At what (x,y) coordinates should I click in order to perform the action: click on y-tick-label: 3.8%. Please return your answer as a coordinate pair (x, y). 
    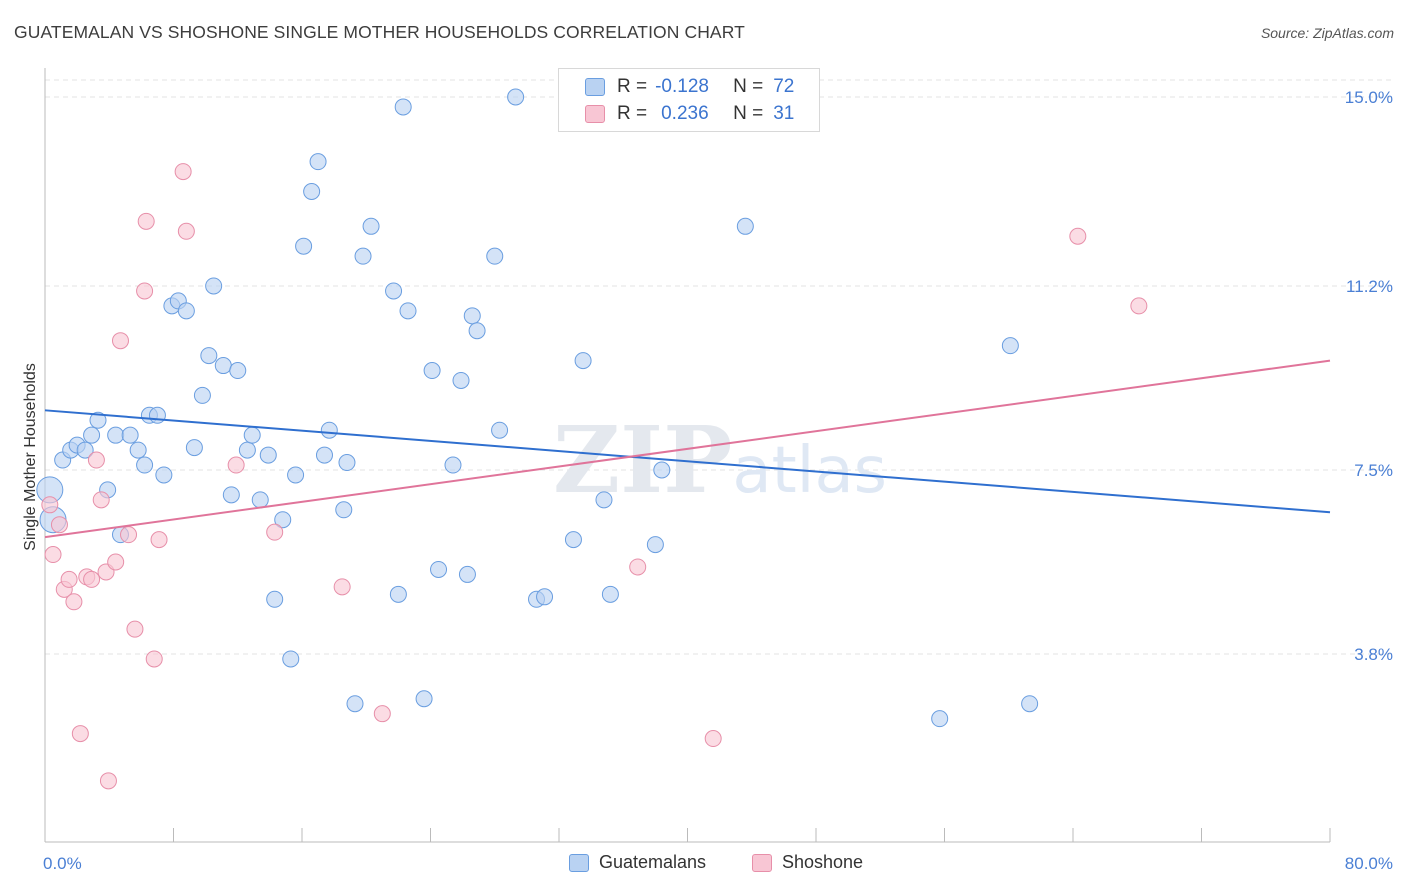
    Looking at the image, I should click on (1373, 654).